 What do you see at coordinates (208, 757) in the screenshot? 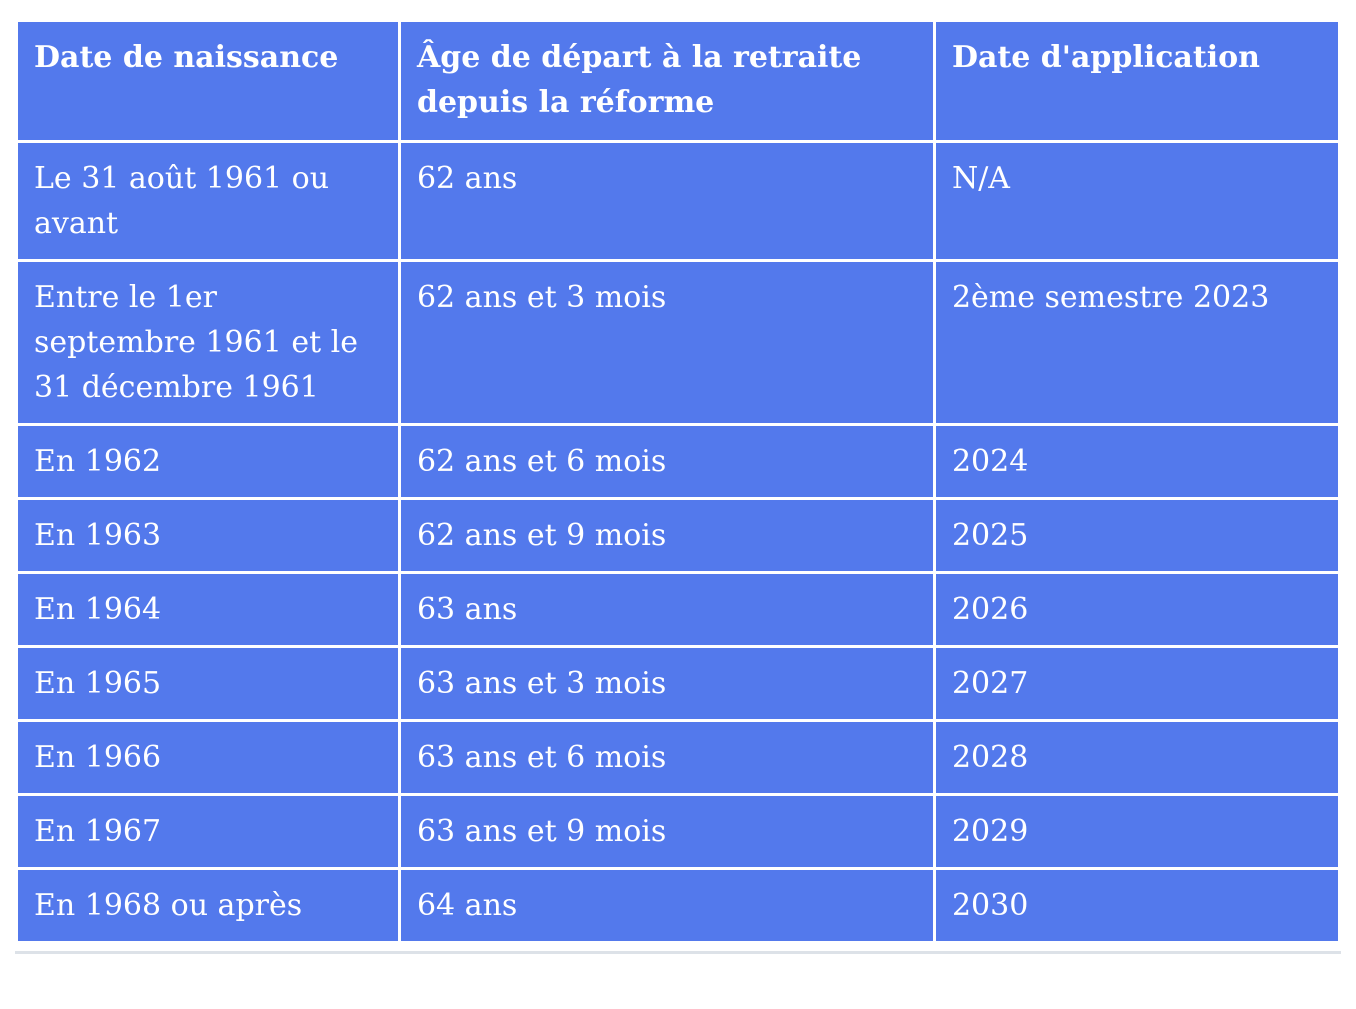
I see `cell-birth-date: En 1966` at bounding box center [208, 757].